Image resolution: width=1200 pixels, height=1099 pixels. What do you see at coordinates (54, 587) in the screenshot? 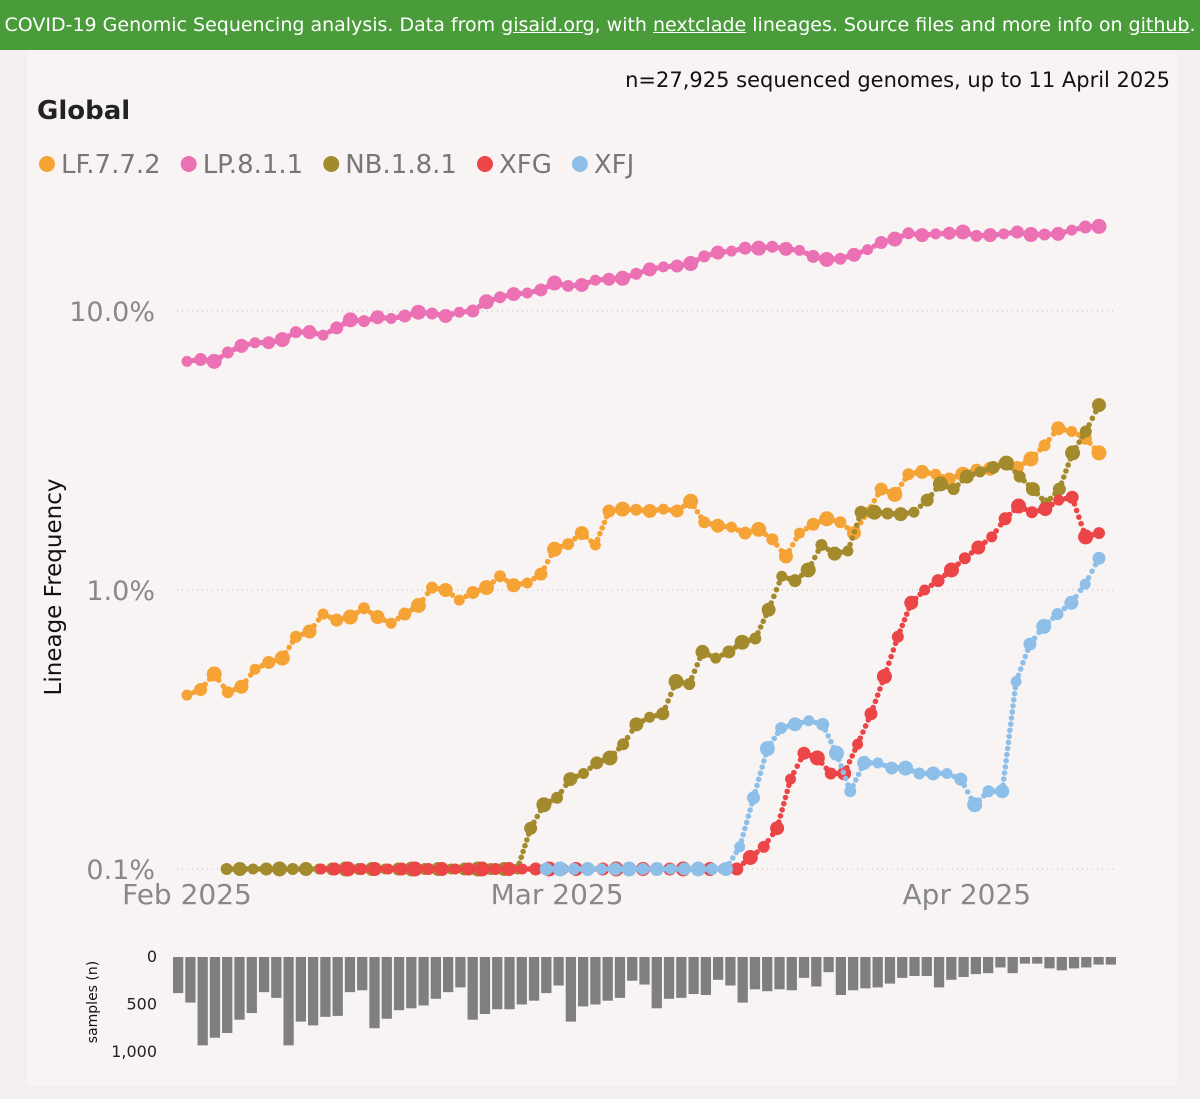
I see `y-axis-label: Lineage Frequency` at bounding box center [54, 587].